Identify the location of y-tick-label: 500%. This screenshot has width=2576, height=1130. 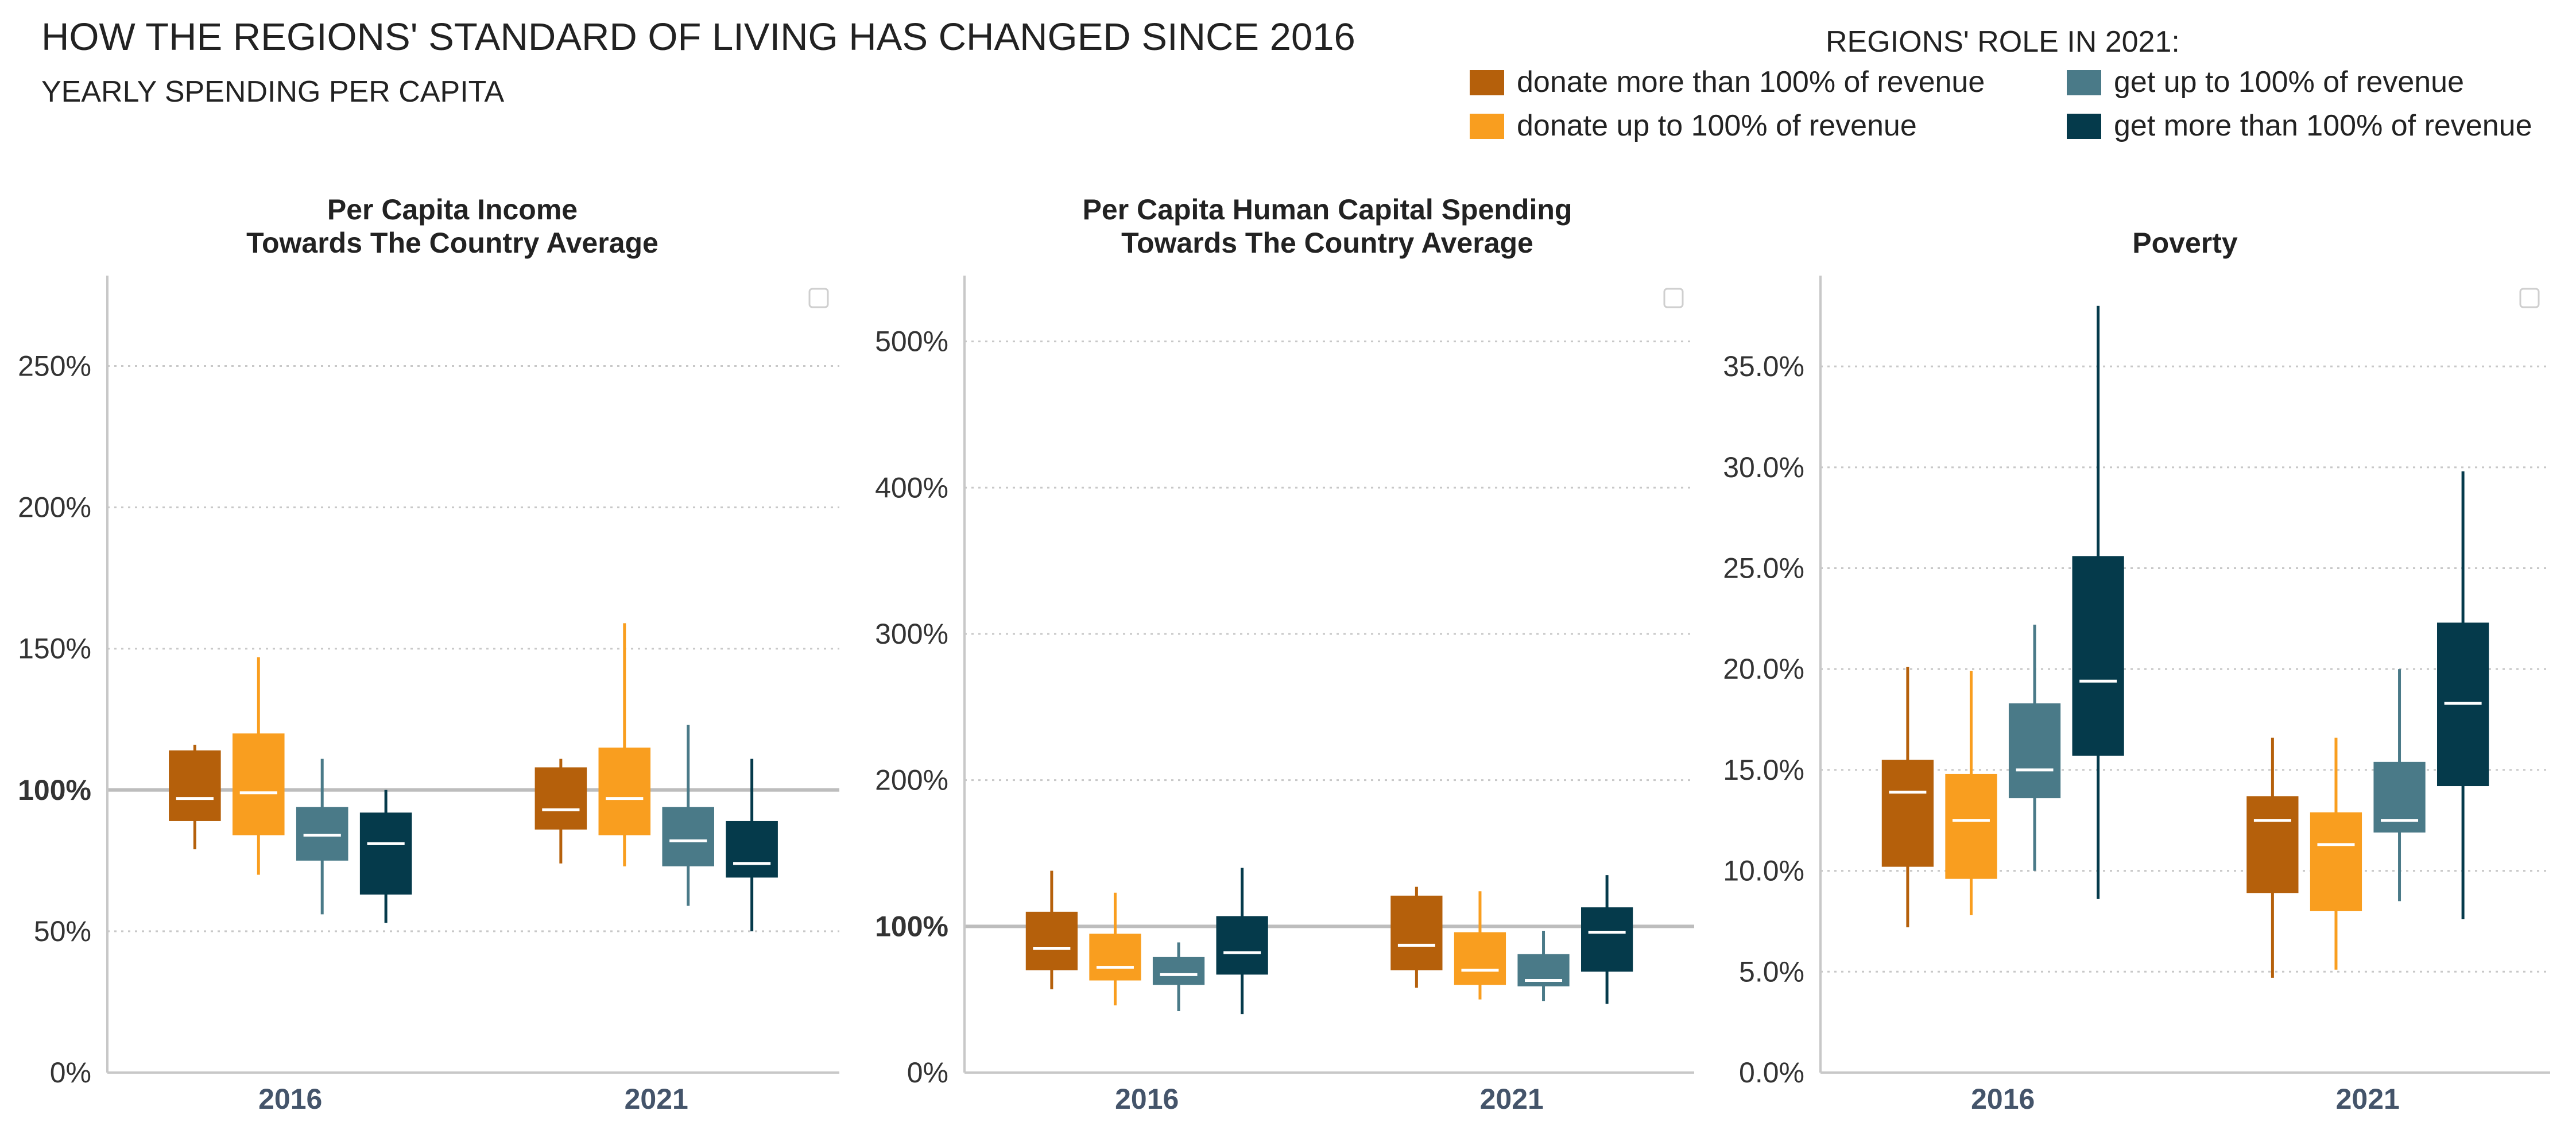
(912, 342).